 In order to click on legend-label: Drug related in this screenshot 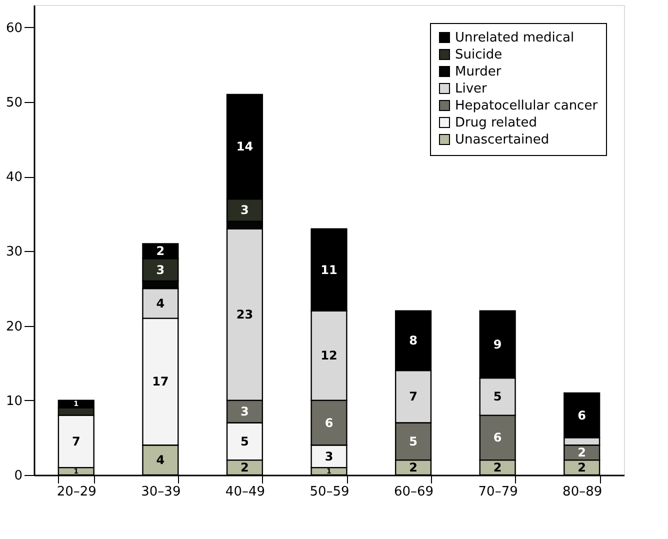, I will do `click(496, 123)`.